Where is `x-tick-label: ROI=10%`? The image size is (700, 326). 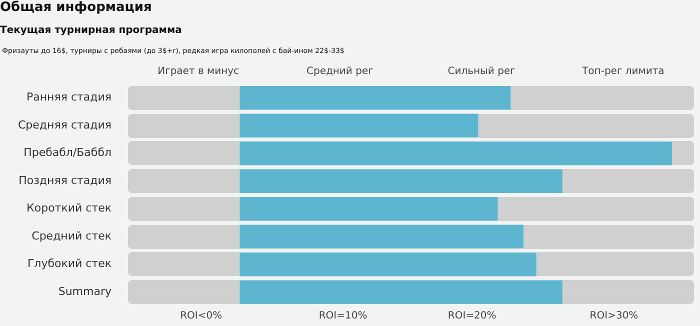
x-tick-label: ROI=10% is located at coordinates (343, 316).